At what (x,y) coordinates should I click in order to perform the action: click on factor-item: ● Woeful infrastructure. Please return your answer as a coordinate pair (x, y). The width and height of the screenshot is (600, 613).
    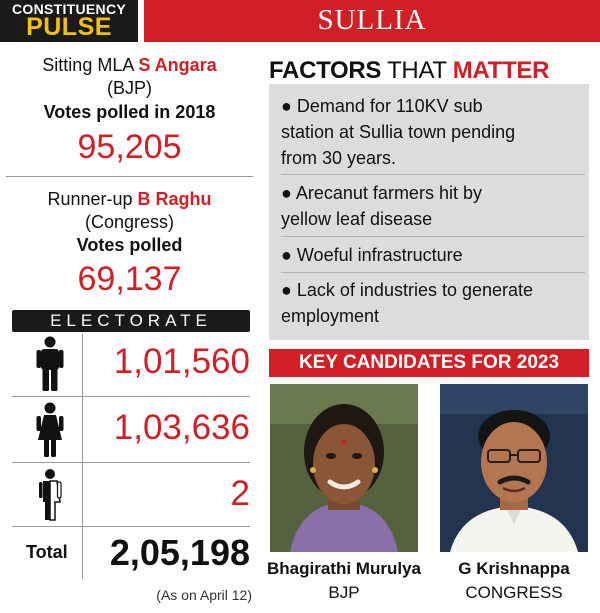
    Looking at the image, I should click on (372, 255).